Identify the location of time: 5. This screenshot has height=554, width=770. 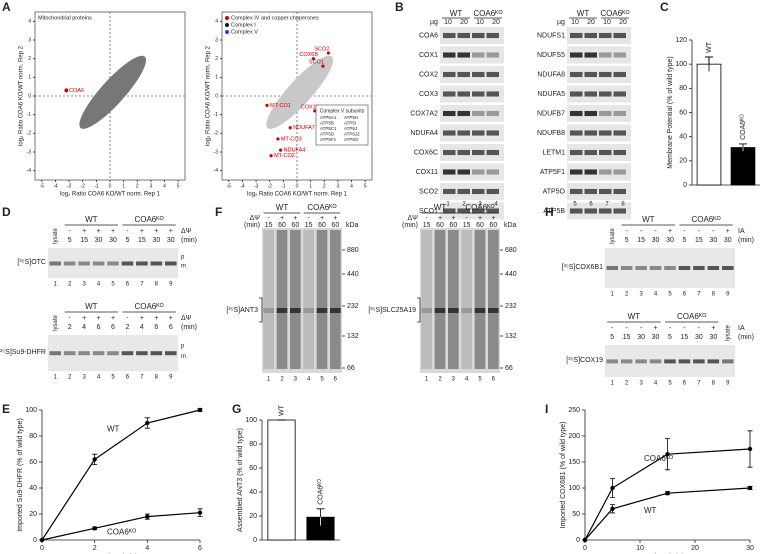
(670, 337).